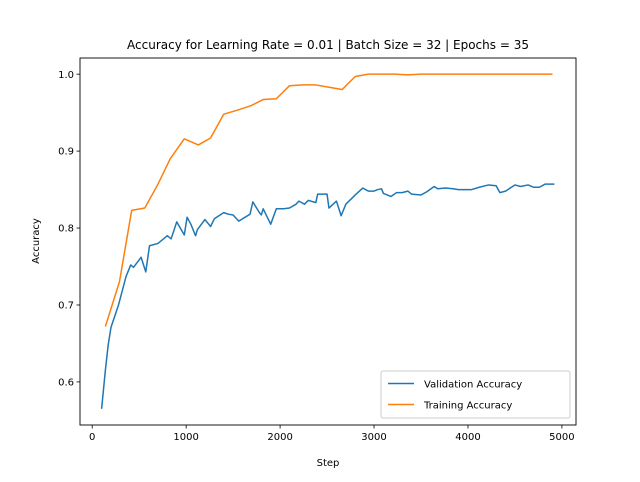  Describe the element at coordinates (279, 437) in the screenshot. I see `x-tick-label: 2000` at that location.